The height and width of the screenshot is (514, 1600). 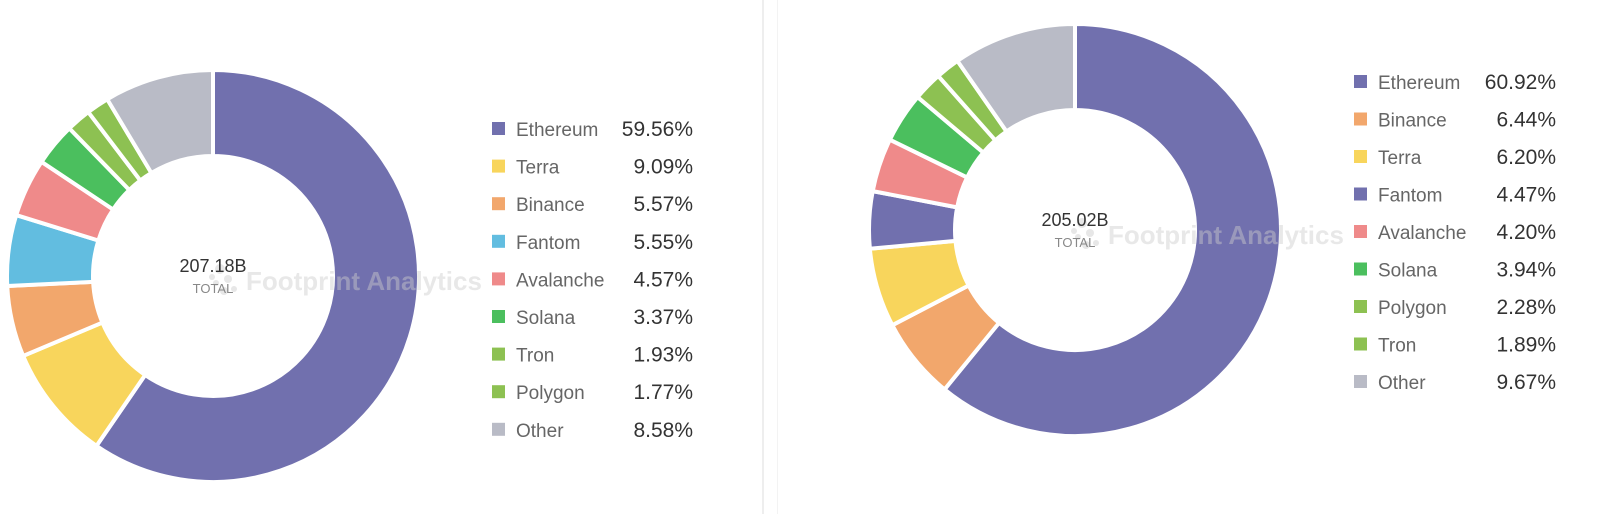 What do you see at coordinates (1455, 307) in the screenshot?
I see `legend-item-polygon: Polygon 2.28%` at bounding box center [1455, 307].